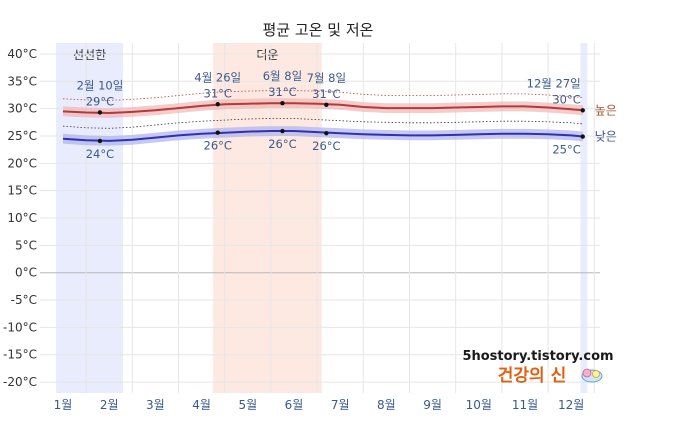 The height and width of the screenshot is (436, 683). I want to click on y-tick-label: -15°C, so click(20, 355).